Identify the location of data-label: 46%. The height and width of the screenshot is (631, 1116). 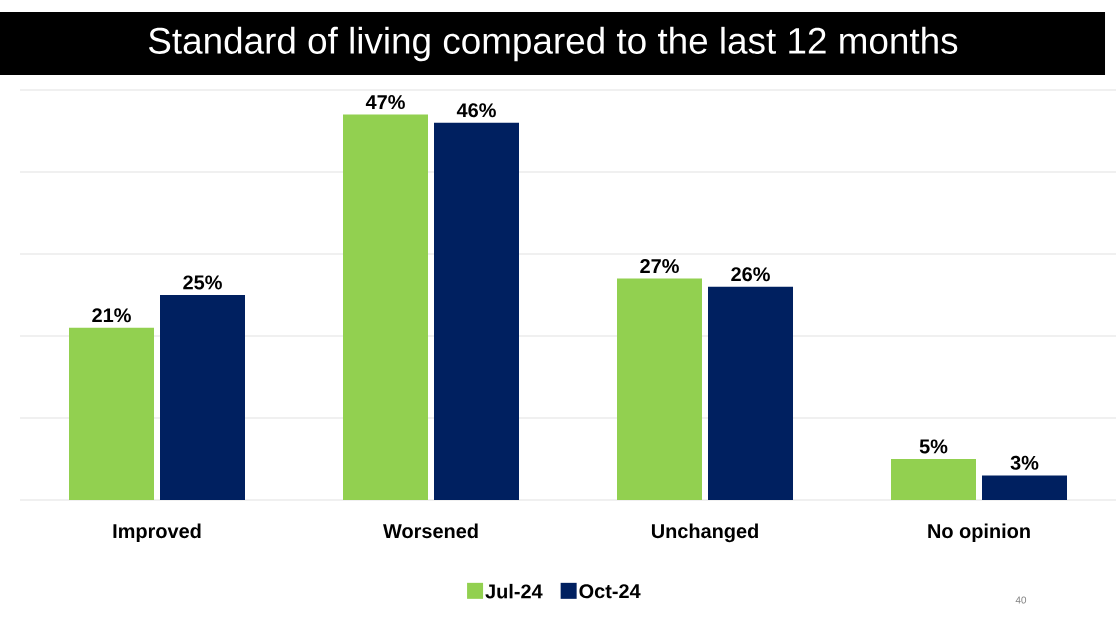
(476, 110).